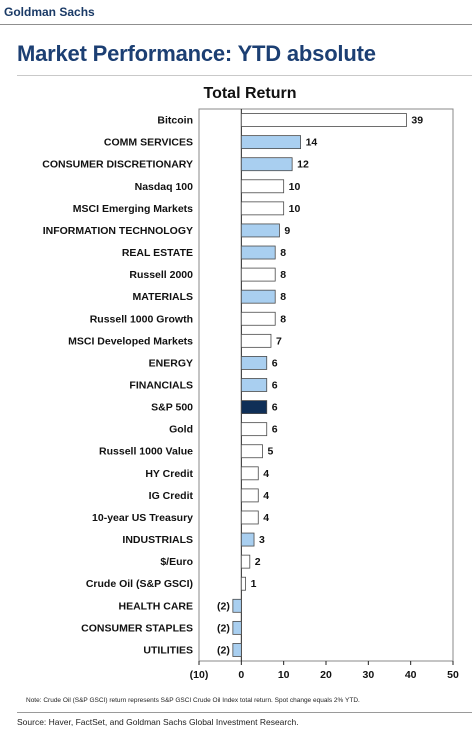  Describe the element at coordinates (279, 341) in the screenshot. I see `data-label: 7` at that location.